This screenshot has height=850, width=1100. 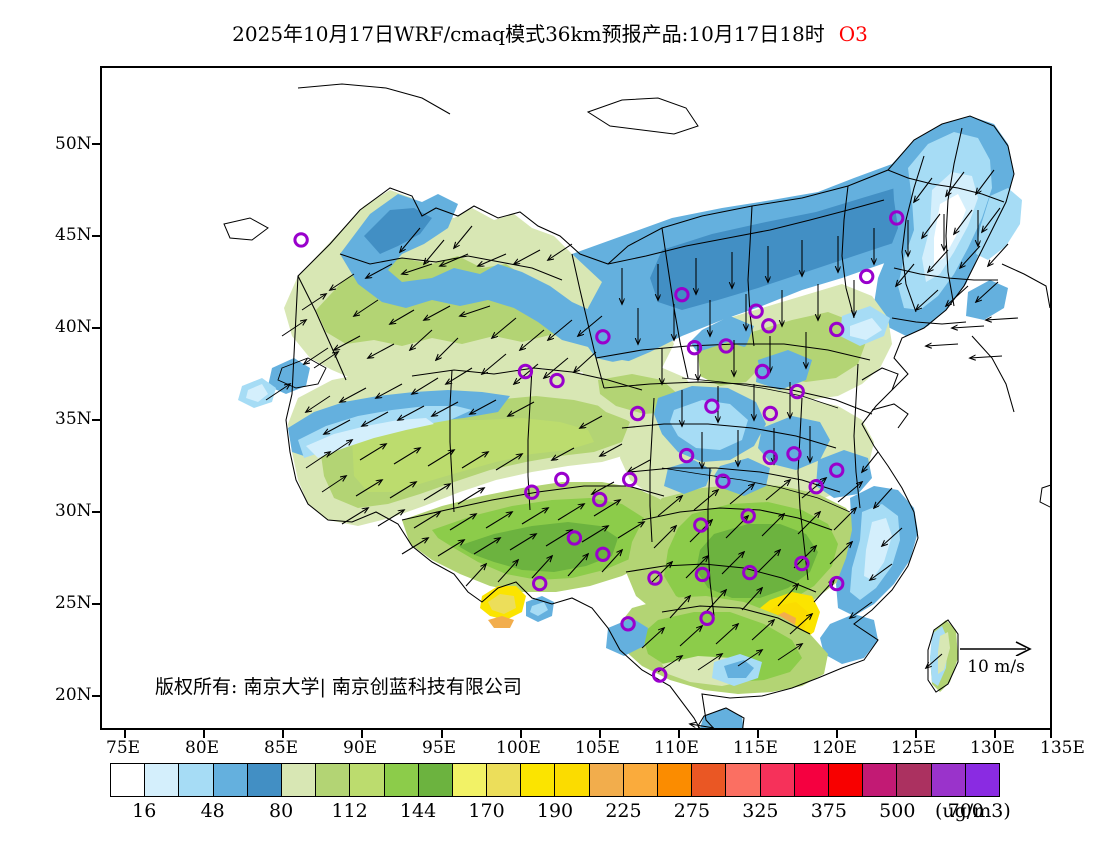 I want to click on y-axis-label-25N: 25N, so click(x=73, y=603).